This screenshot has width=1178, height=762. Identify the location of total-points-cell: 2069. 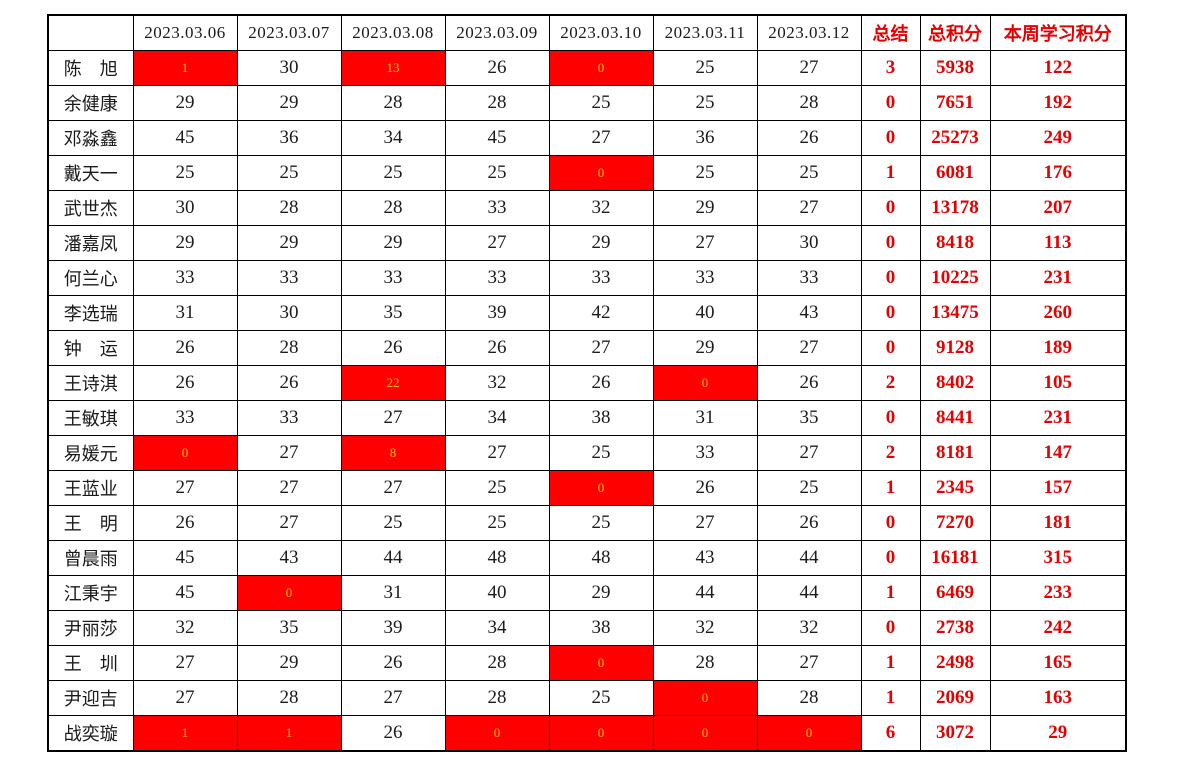
(955, 698).